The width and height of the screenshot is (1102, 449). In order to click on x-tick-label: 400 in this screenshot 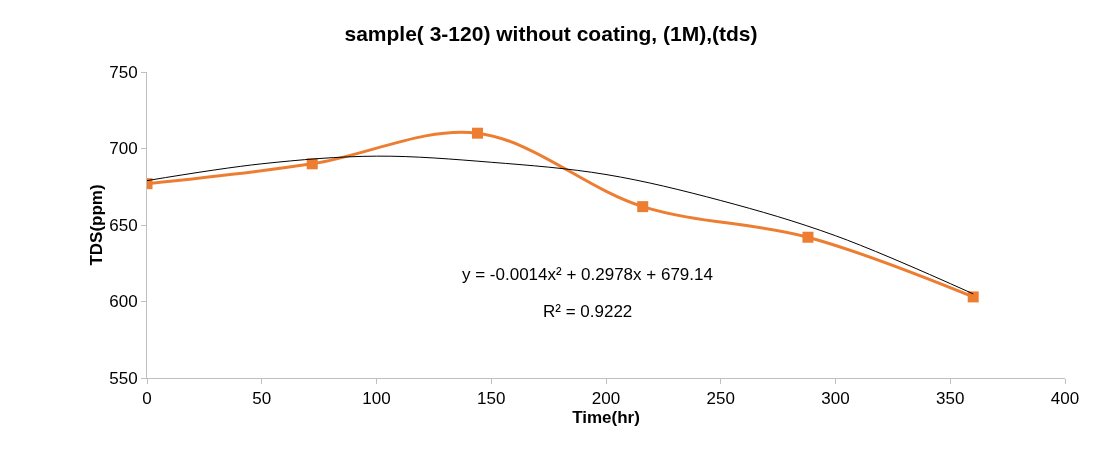, I will do `click(1065, 399)`.